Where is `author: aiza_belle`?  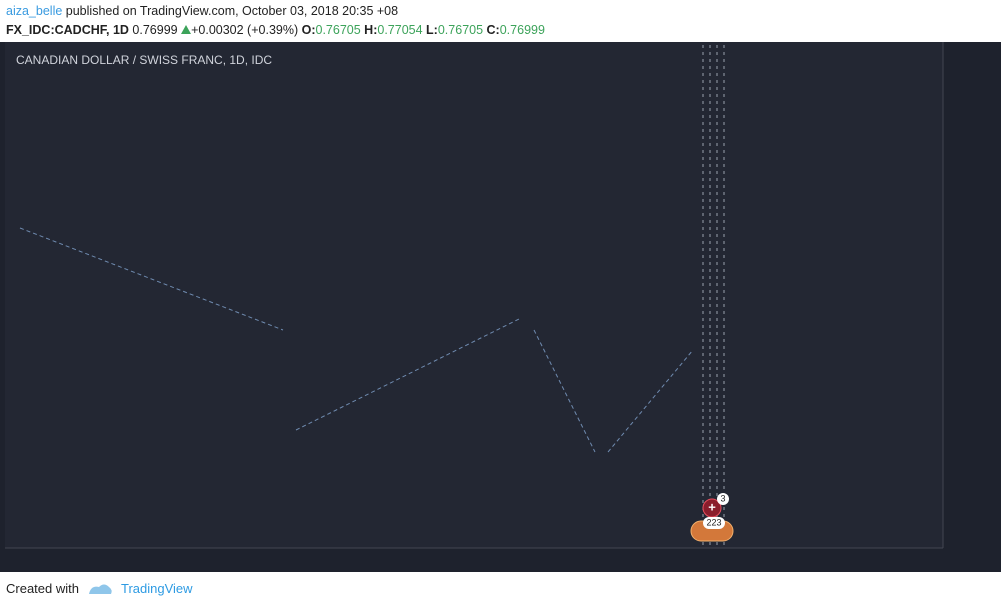 author: aiza_belle is located at coordinates (34, 11).